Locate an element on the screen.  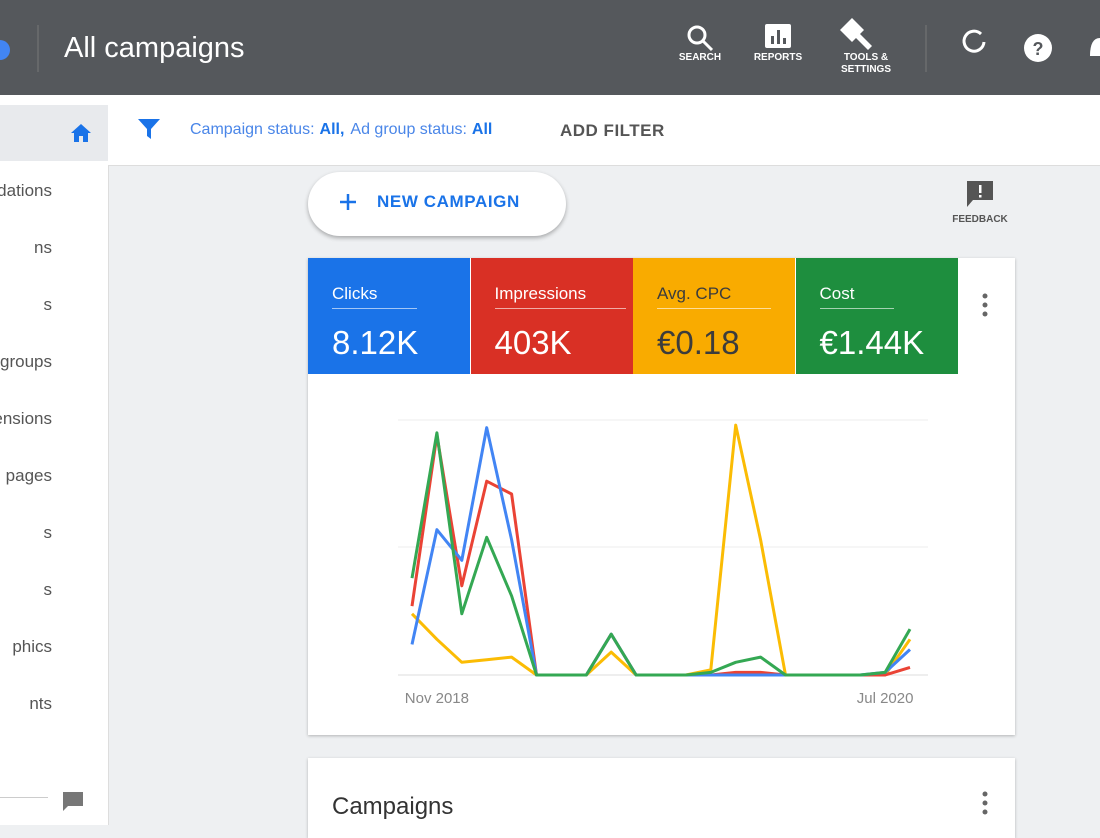
metric-label: Cost is located at coordinates (857, 296).